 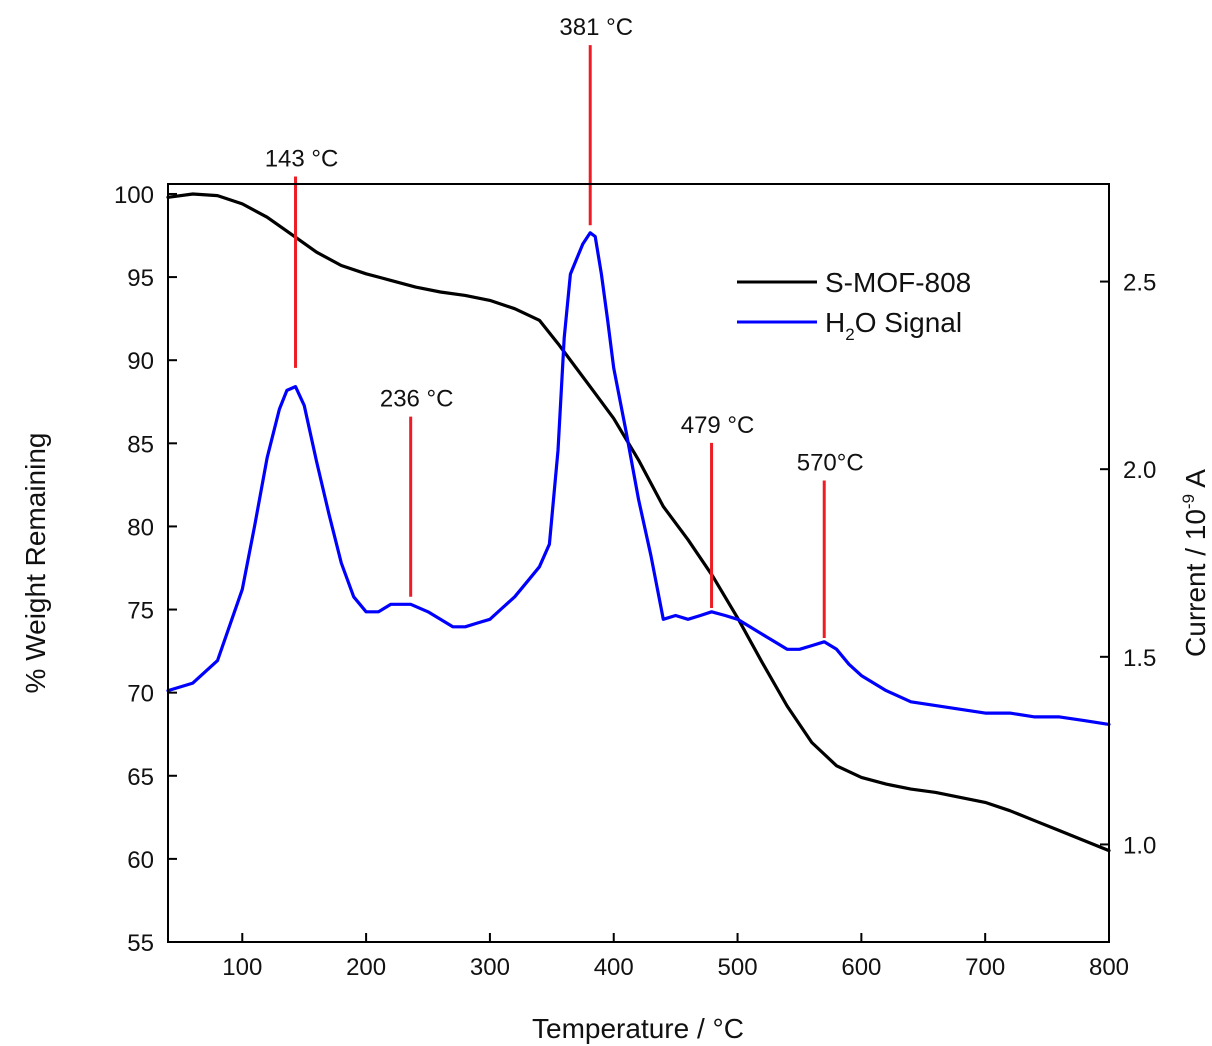 What do you see at coordinates (140, 694) in the screenshot?
I see `y-left-tick-label: 70` at bounding box center [140, 694].